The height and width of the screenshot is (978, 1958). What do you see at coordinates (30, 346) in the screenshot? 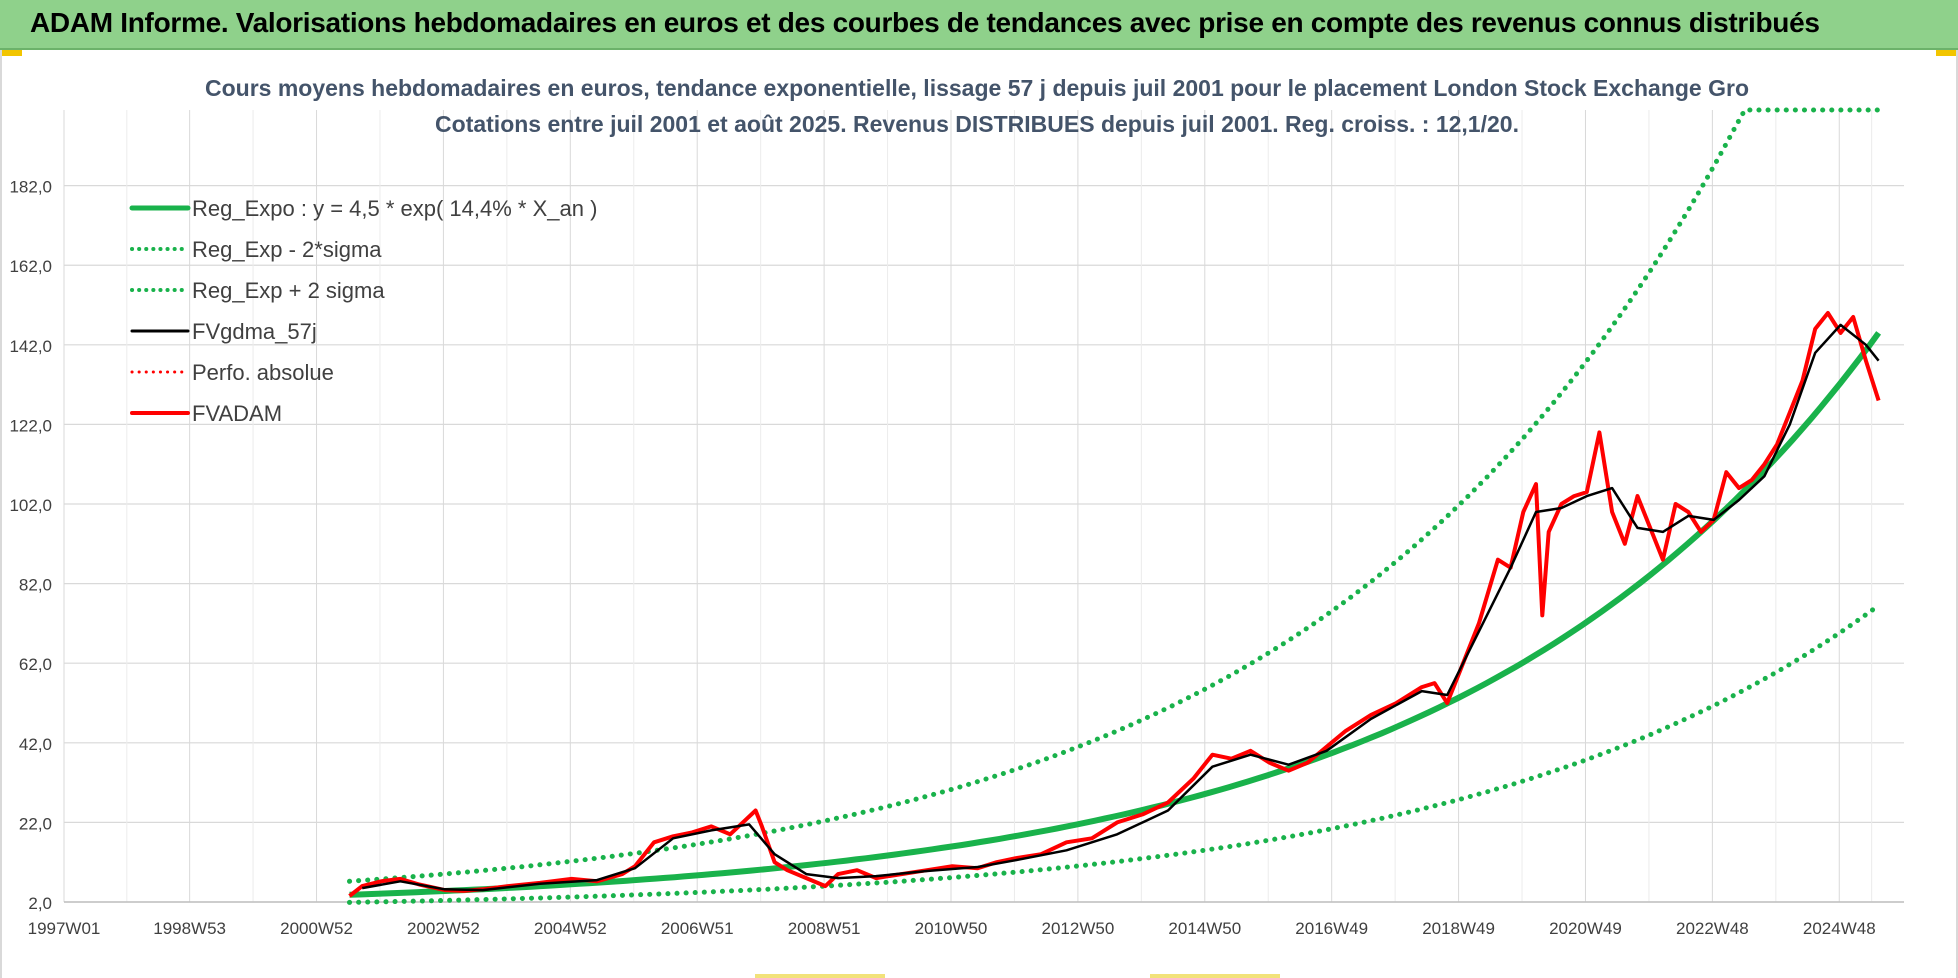
I see `y-tick-label: 142,0` at bounding box center [30, 346].